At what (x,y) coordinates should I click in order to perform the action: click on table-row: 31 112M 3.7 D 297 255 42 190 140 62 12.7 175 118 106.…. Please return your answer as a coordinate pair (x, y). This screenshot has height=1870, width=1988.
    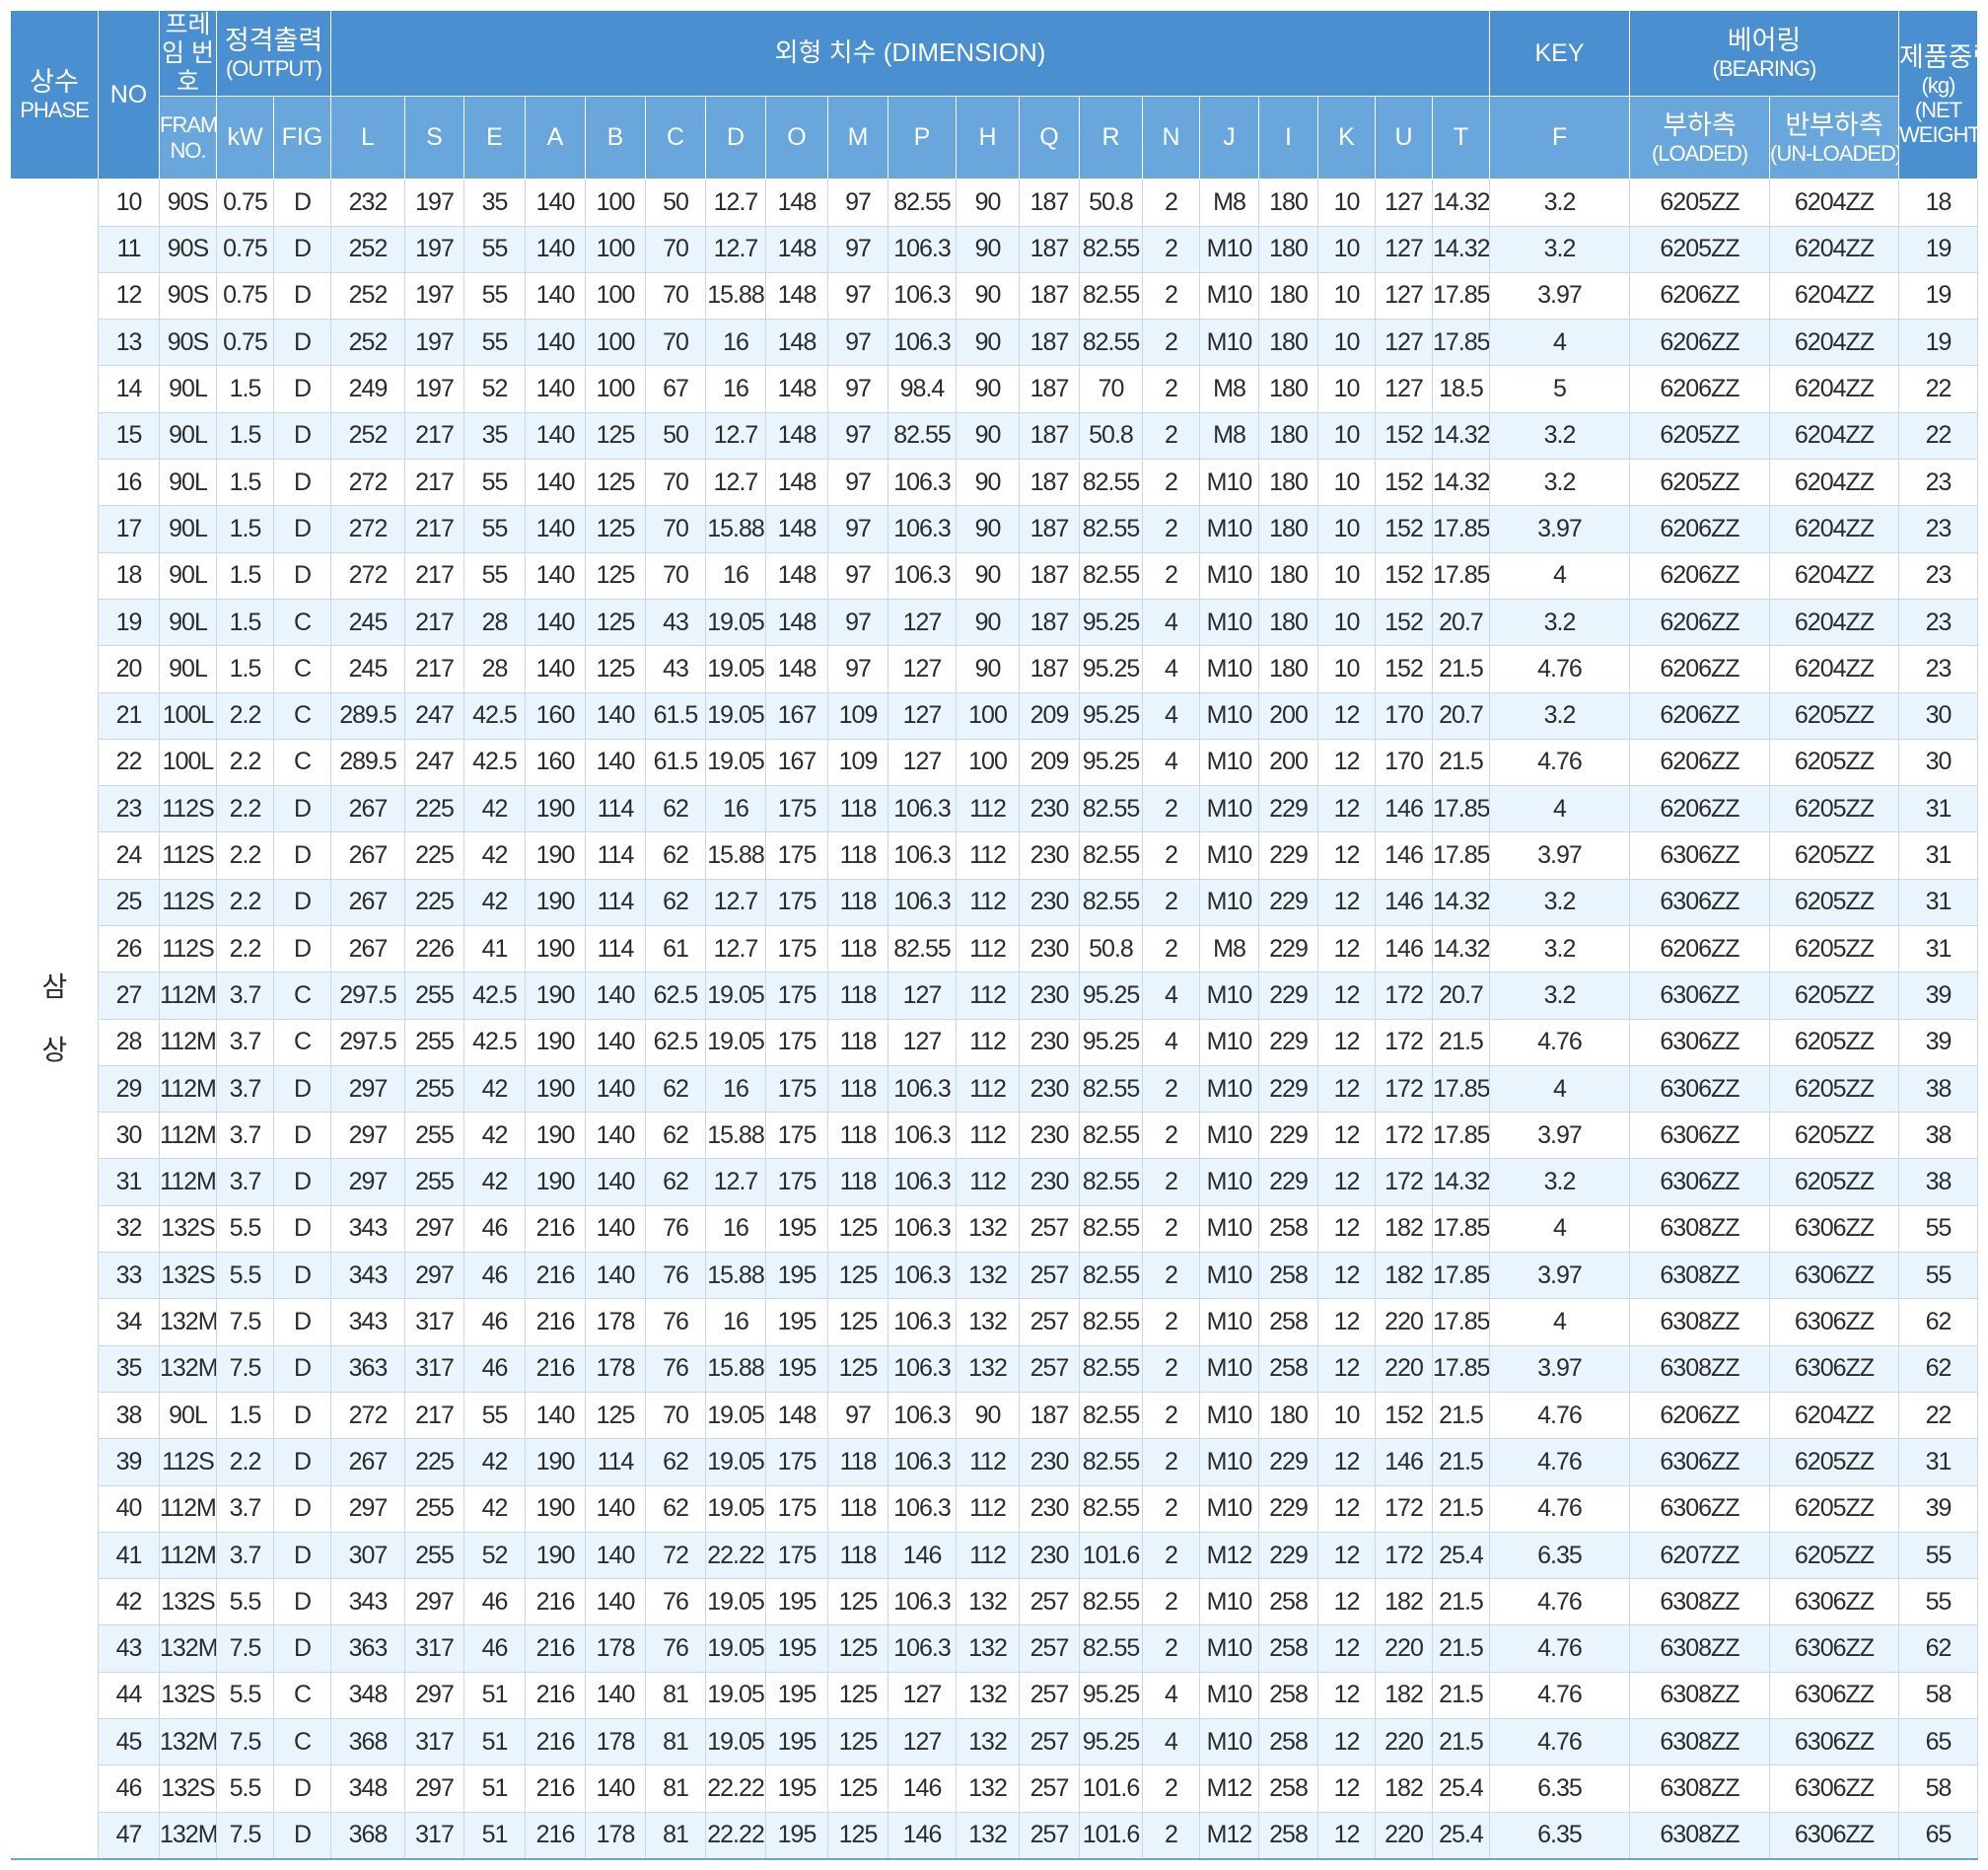
    Looking at the image, I should click on (995, 1182).